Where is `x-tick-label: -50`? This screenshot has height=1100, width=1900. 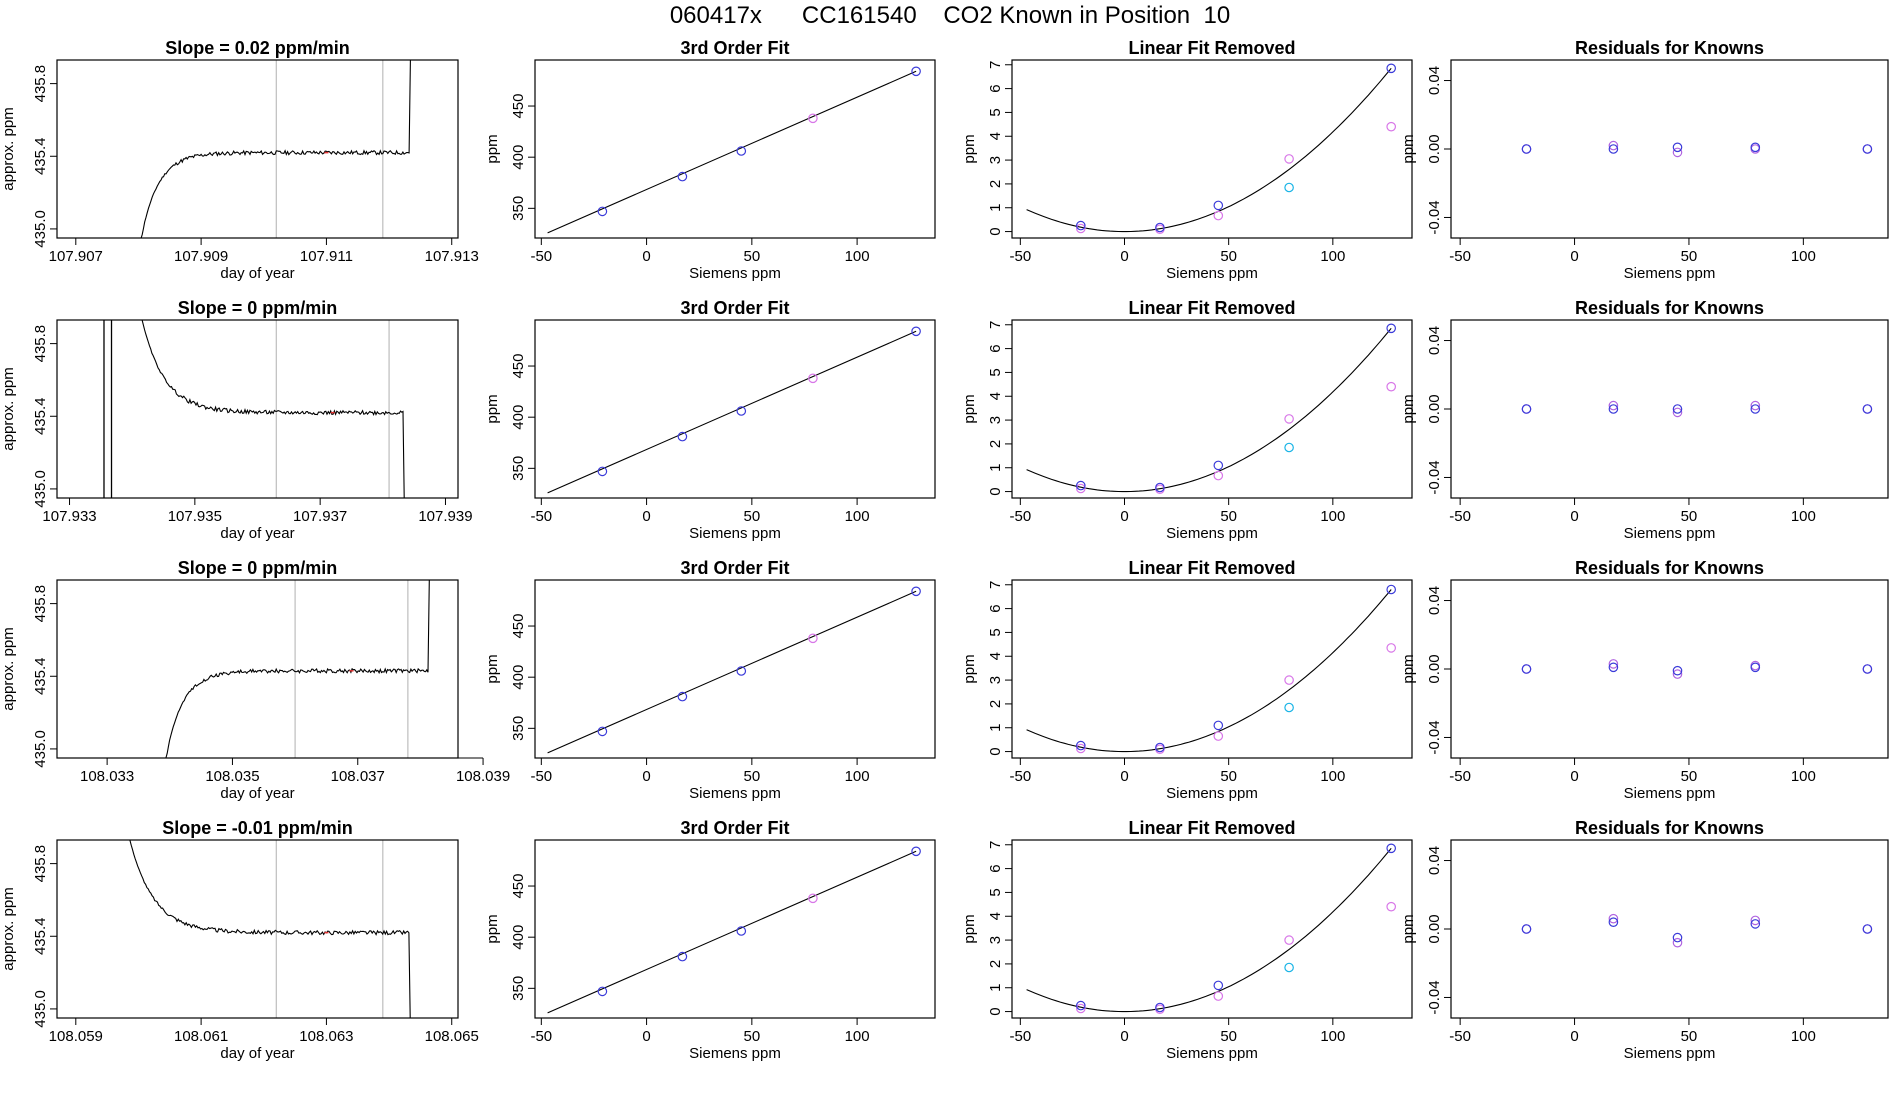
x-tick-label: -50 is located at coordinates (1020, 516).